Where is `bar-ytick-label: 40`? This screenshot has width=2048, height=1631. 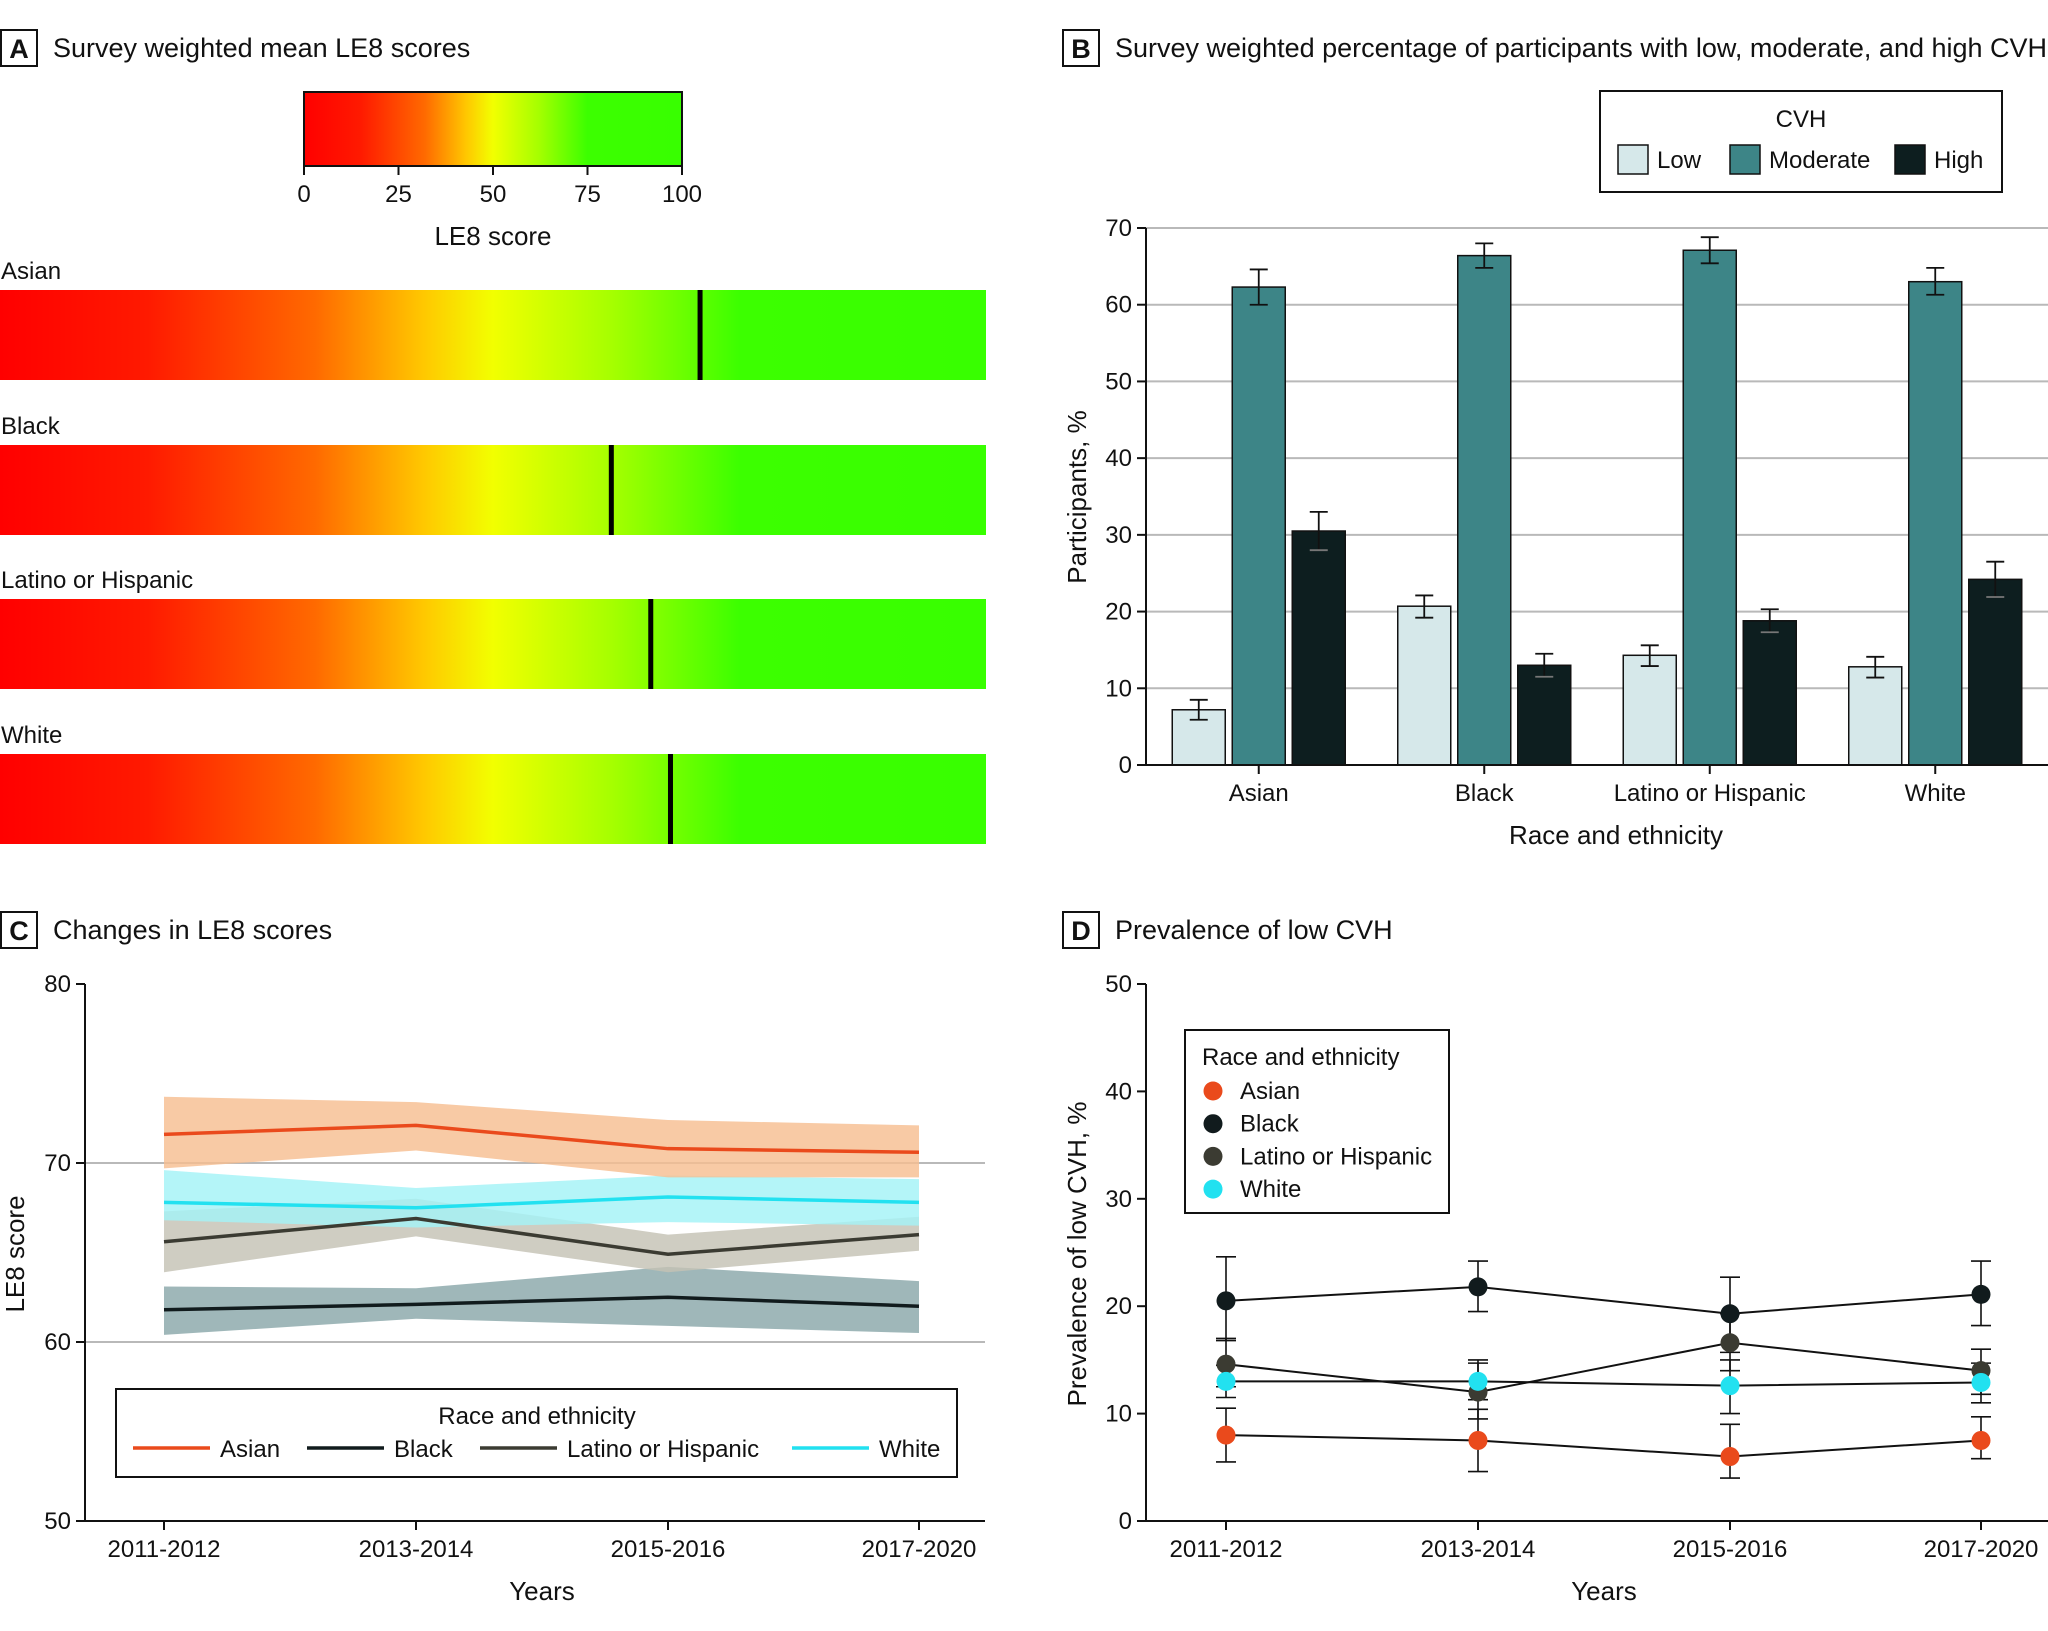 bar-ytick-label: 40 is located at coordinates (1118, 458).